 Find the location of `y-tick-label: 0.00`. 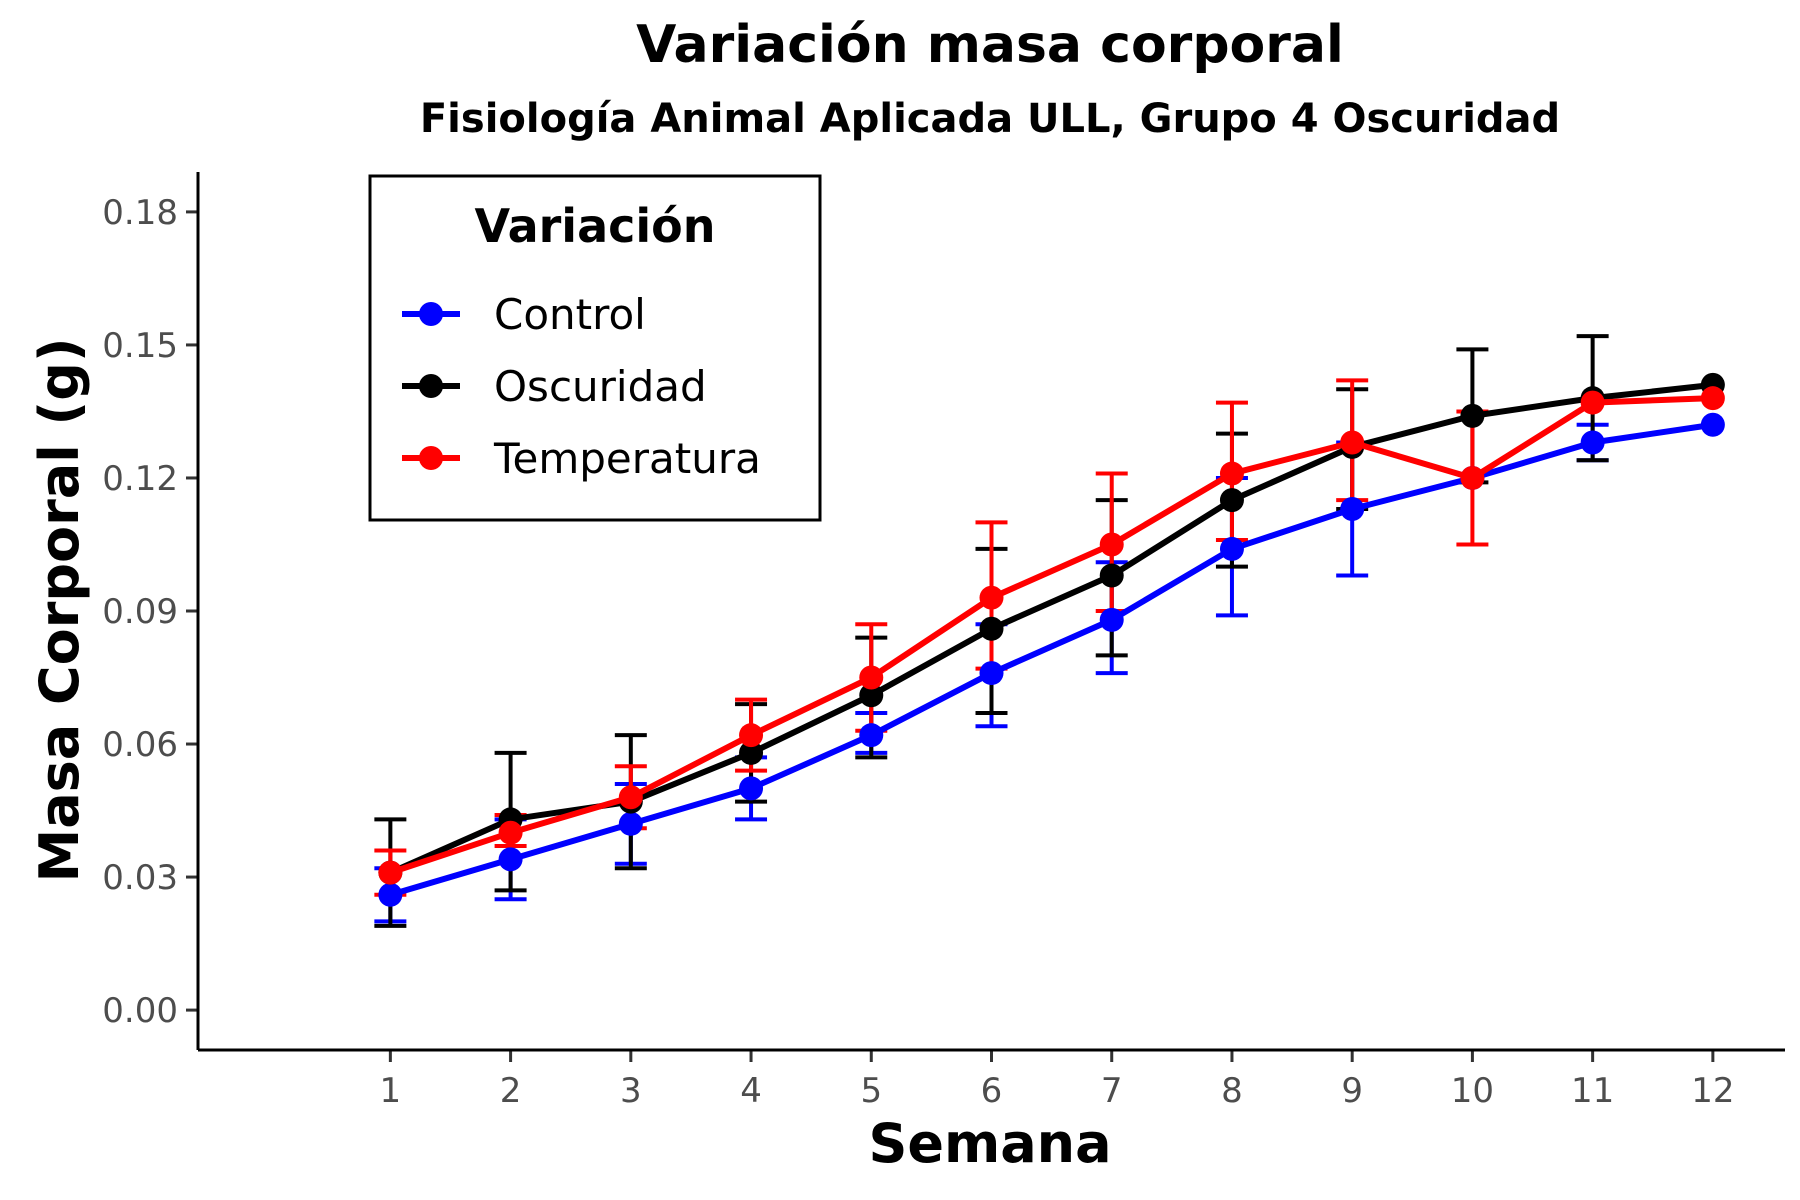

y-tick-label: 0.00 is located at coordinates (140, 1011).